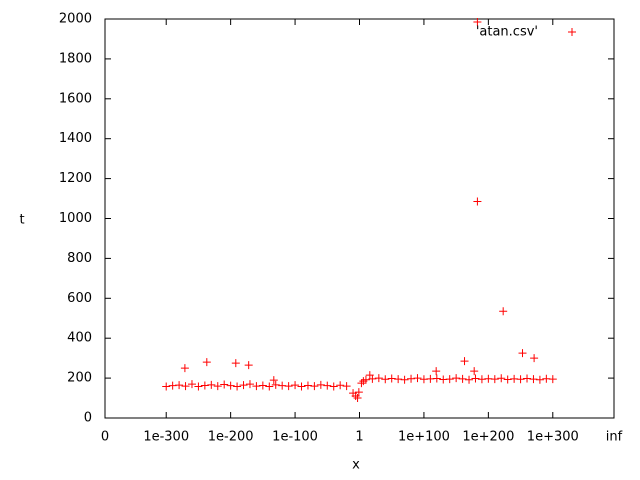  What do you see at coordinates (424, 437) in the screenshot?
I see `x-tick-label: 1e+100` at bounding box center [424, 437].